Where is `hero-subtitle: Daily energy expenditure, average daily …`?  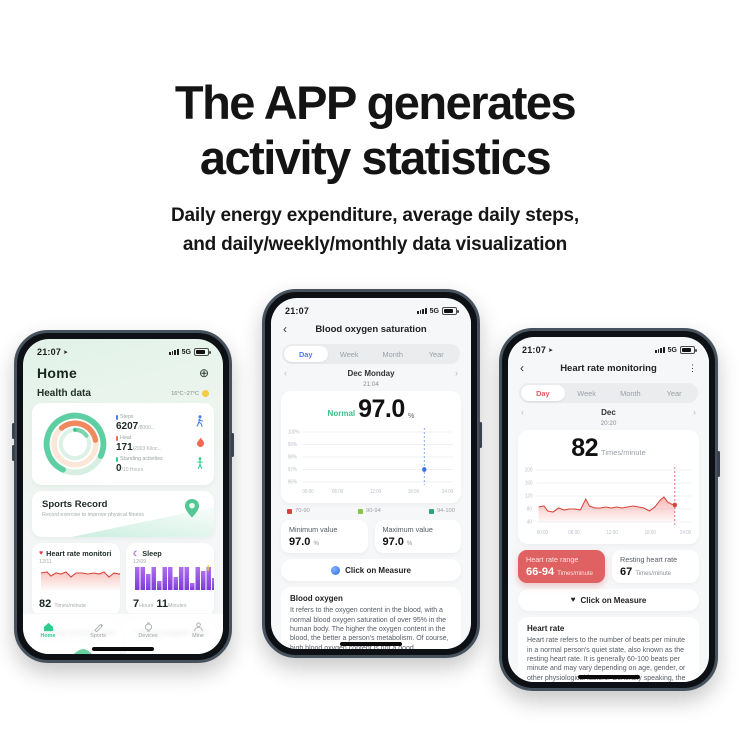
hero-subtitle: Daily energy expenditure, average daily … is located at coordinates (375, 230).